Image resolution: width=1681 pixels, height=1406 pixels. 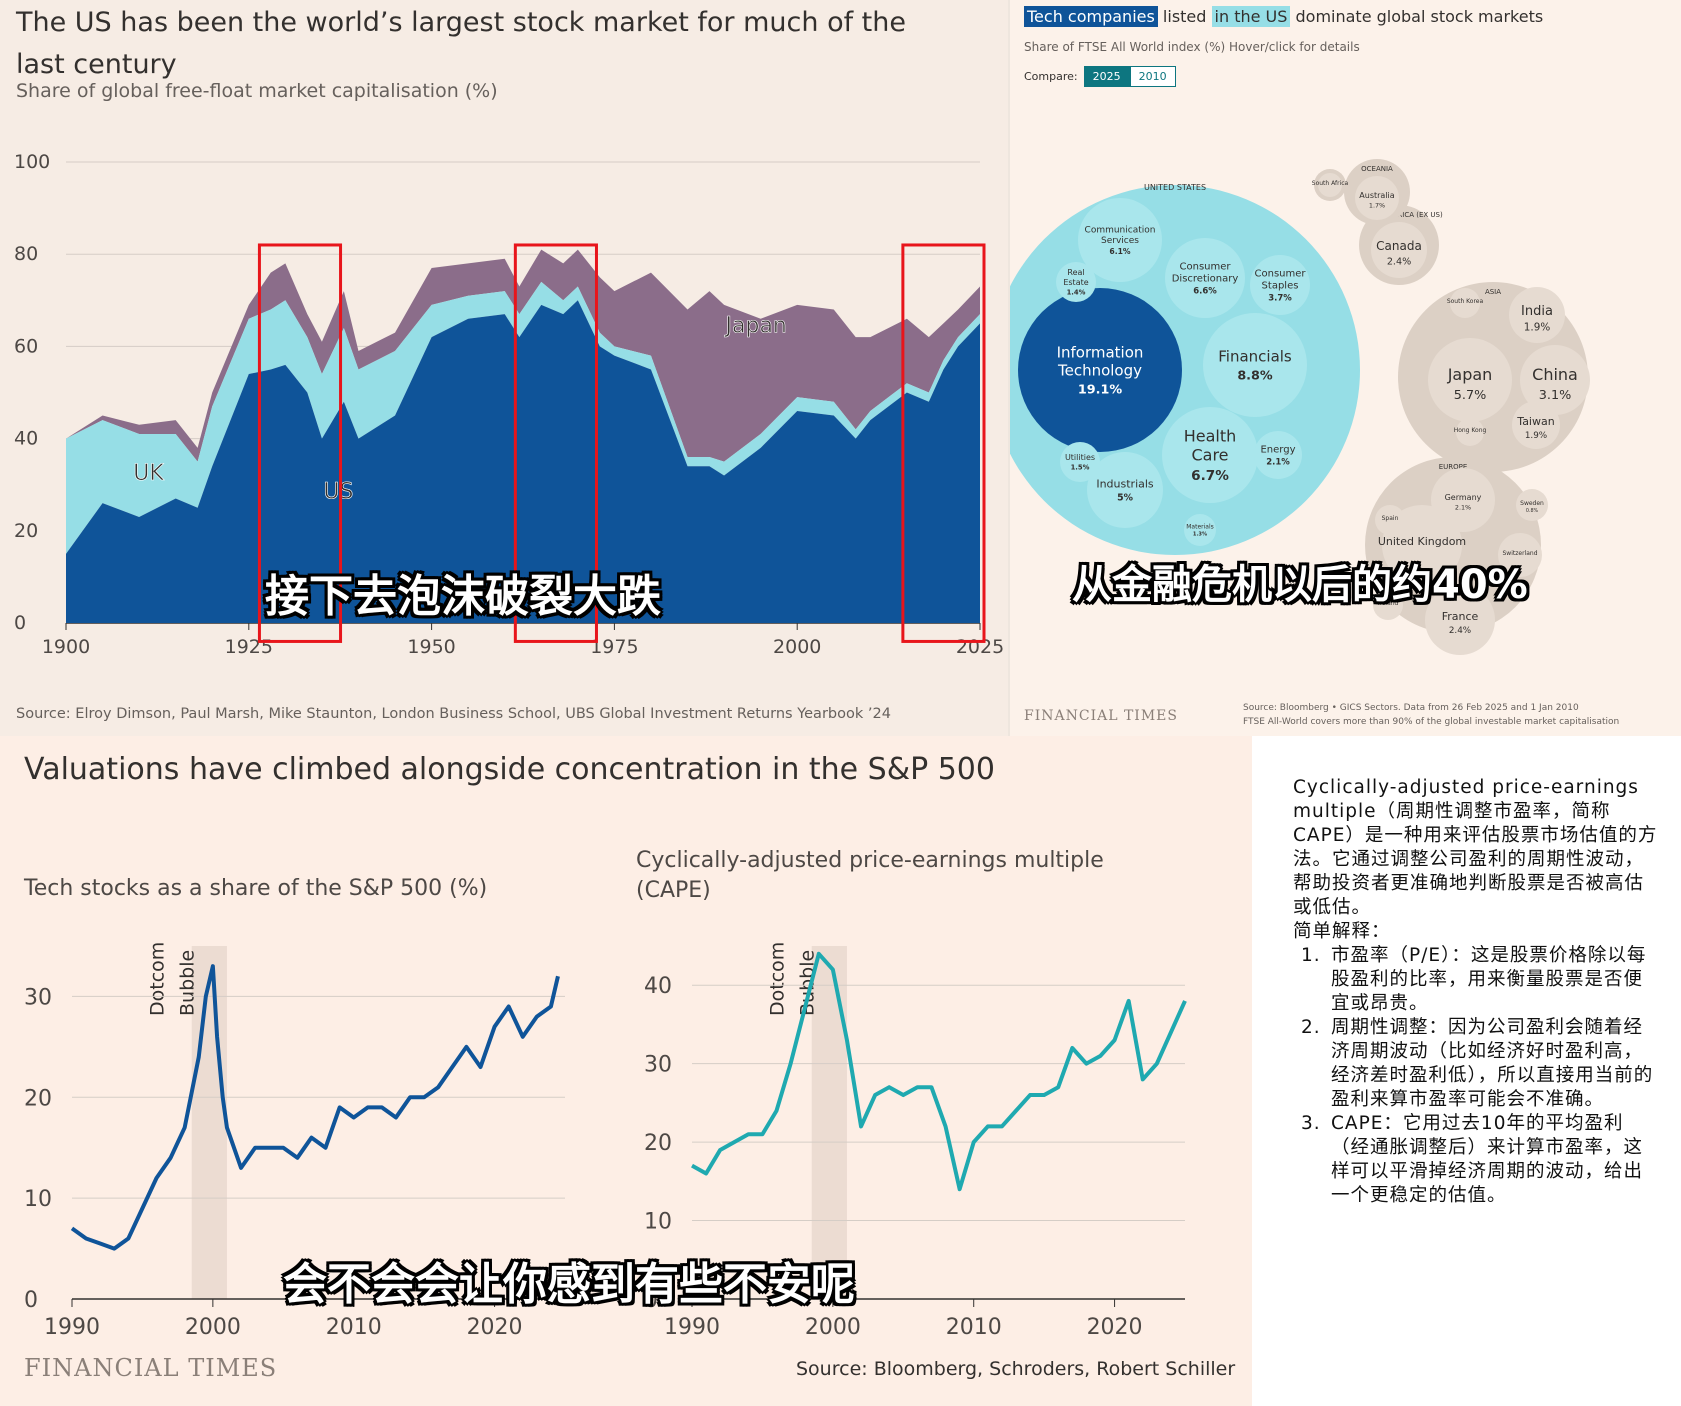 I want to click on sector-label: Estate, so click(x=1075, y=282).